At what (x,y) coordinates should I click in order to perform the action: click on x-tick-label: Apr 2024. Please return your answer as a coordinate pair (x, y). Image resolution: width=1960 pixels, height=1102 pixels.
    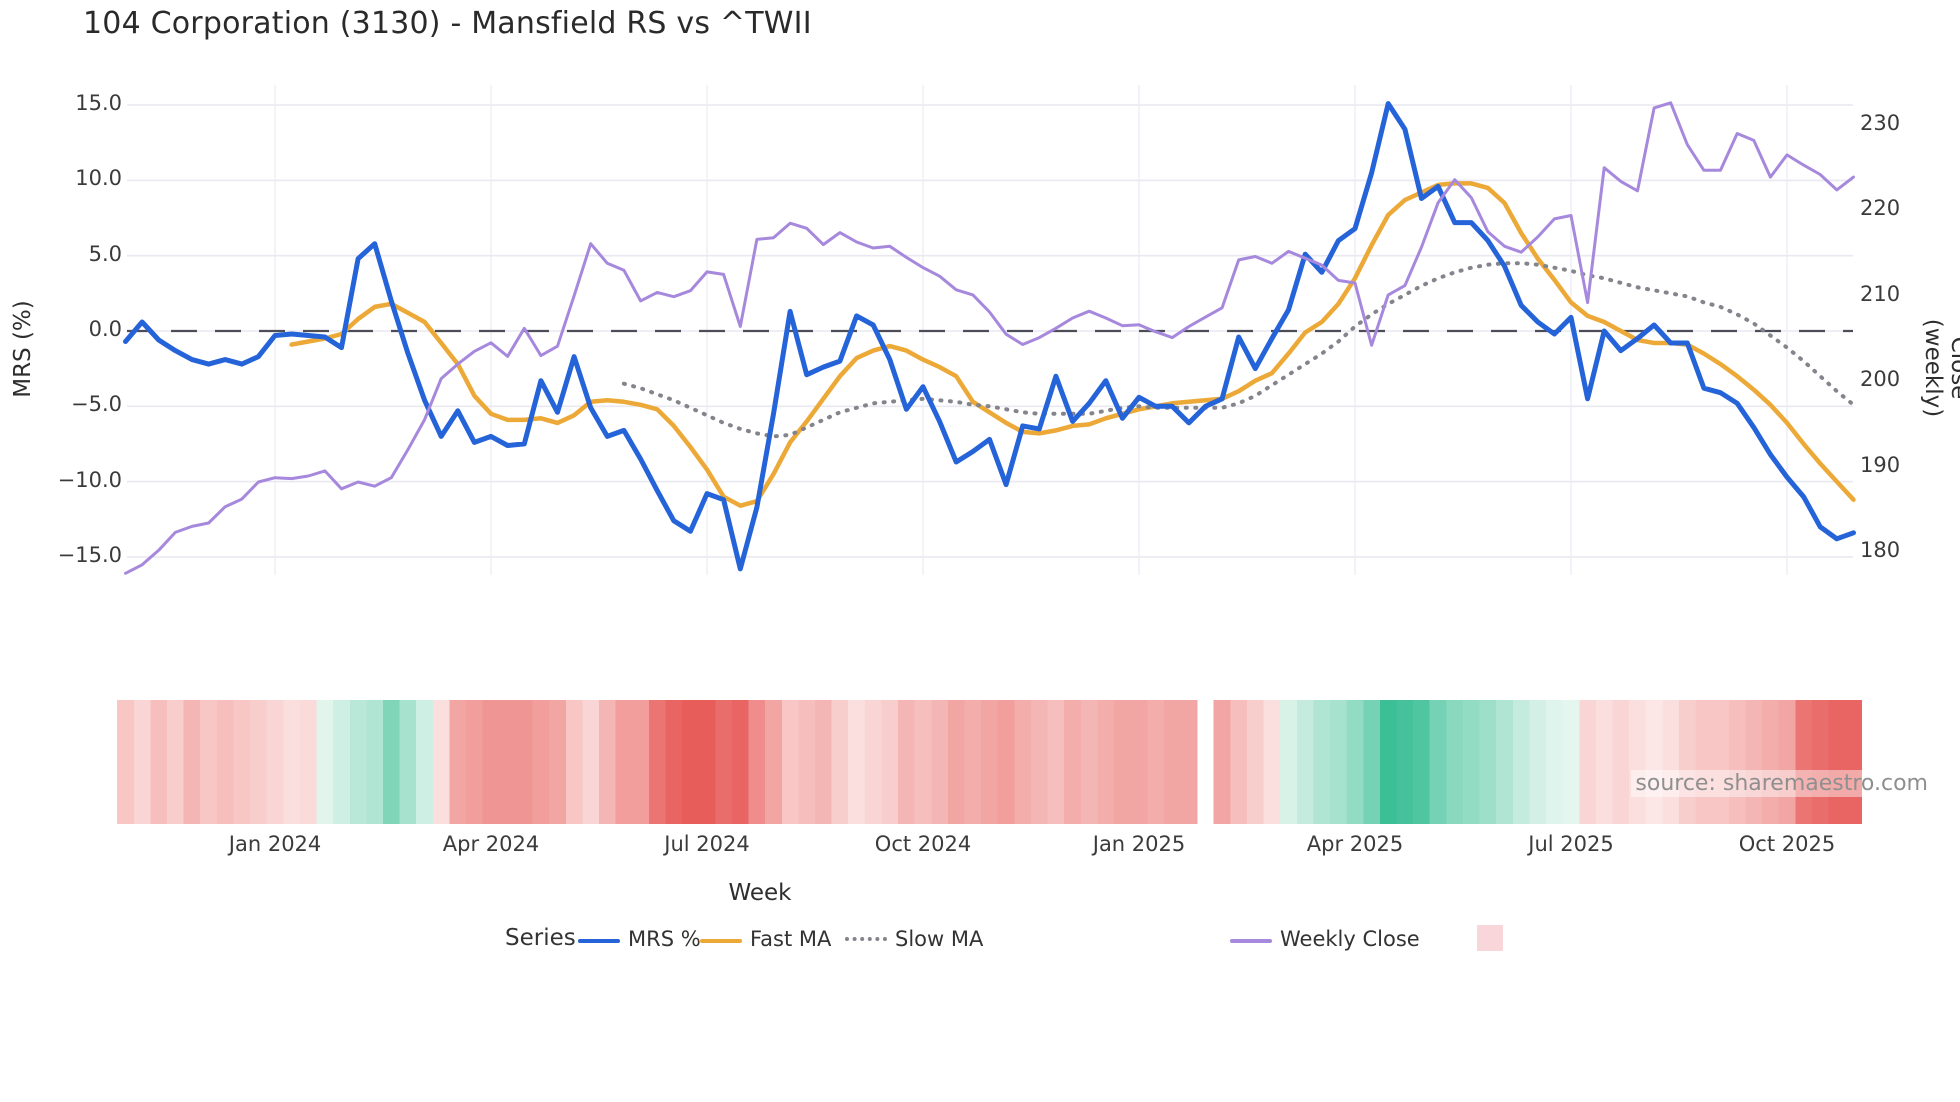
    Looking at the image, I should click on (491, 844).